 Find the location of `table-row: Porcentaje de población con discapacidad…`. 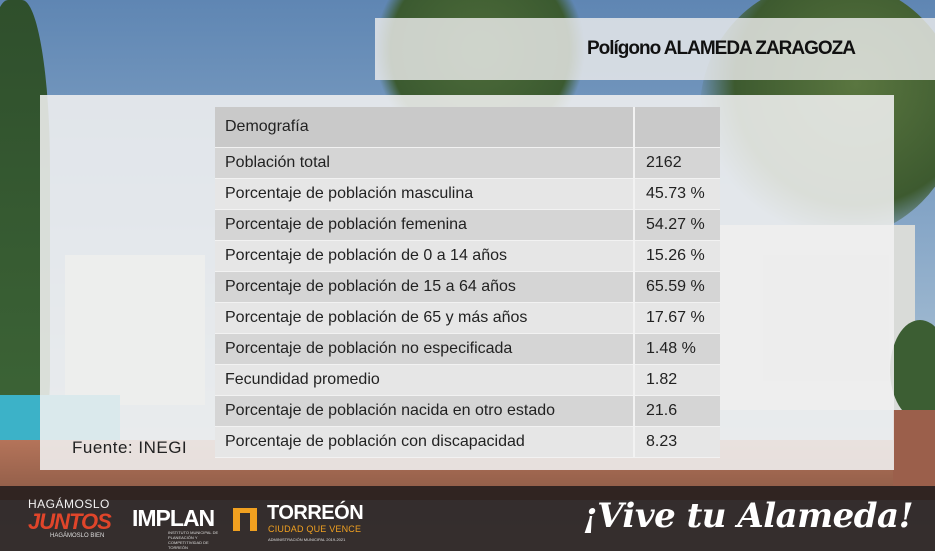

table-row: Porcentaje de población con discapacidad… is located at coordinates (467, 442).